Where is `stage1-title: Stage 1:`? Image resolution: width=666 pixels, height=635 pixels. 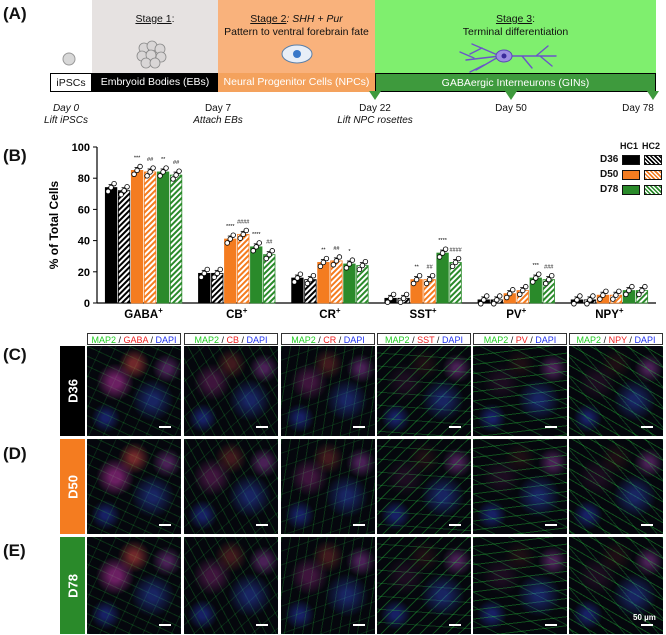 stage1-title: Stage 1: is located at coordinates (155, 19).